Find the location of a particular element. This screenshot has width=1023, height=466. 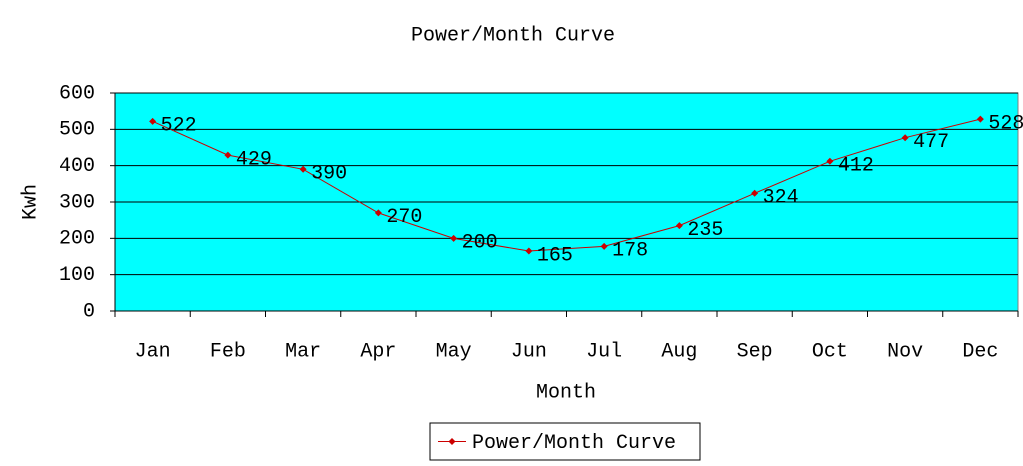

data-label: 412 is located at coordinates (856, 166).